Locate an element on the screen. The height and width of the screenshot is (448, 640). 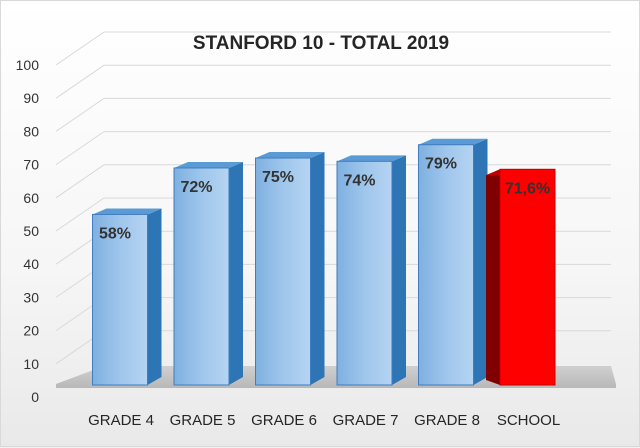
bar-grade-4: 58% is located at coordinates (127, 297).